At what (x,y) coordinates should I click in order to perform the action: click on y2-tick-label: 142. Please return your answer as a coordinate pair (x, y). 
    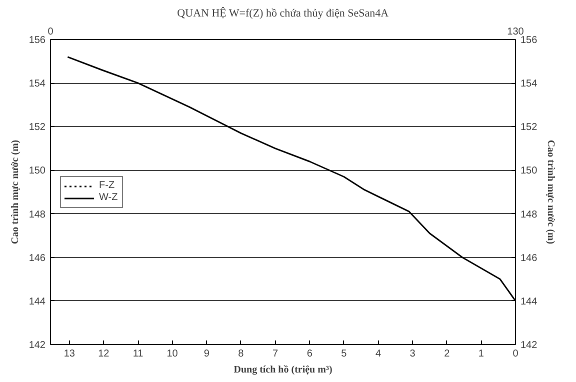
    Looking at the image, I should click on (529, 345).